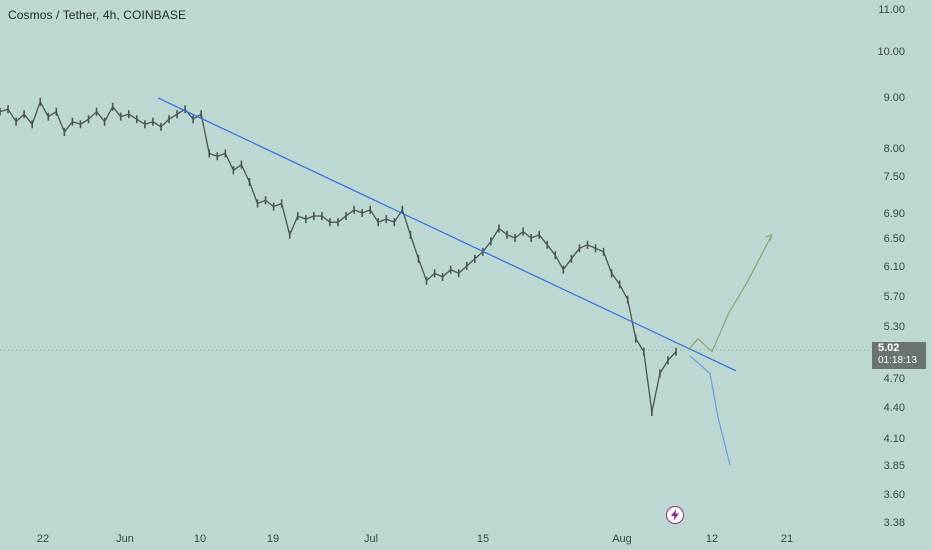  What do you see at coordinates (730, 293) in the screenshot?
I see `bullish-projection-line` at bounding box center [730, 293].